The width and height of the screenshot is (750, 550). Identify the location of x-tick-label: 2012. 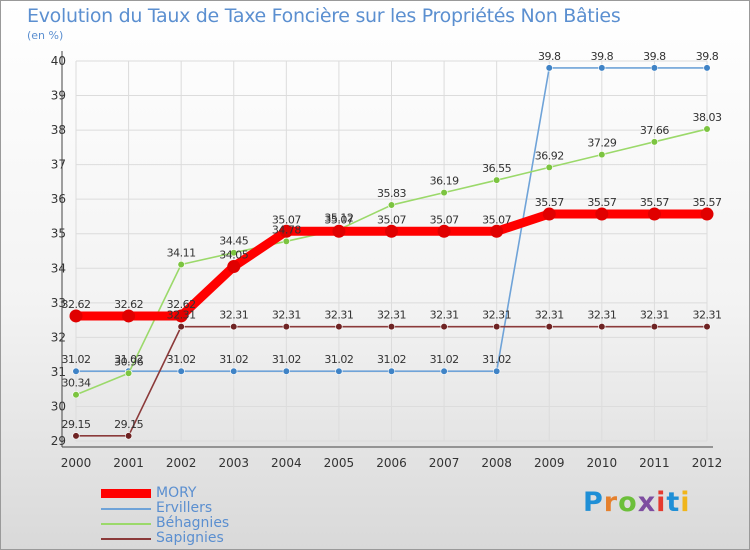
(707, 463).